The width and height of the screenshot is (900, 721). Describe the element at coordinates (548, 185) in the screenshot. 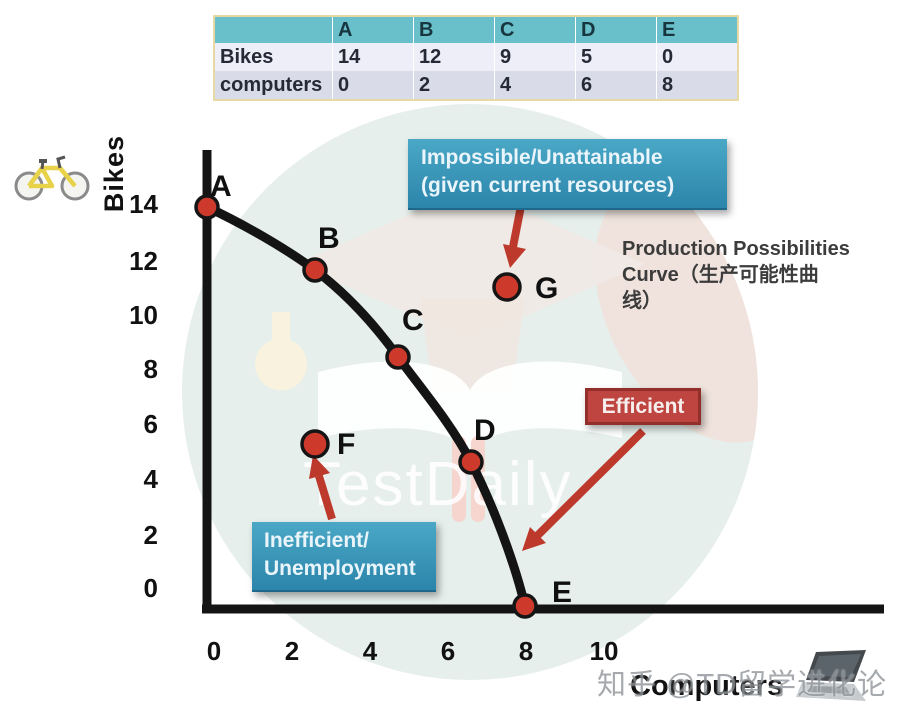

I see `impossible-callout-line: (given current resources)` at that location.